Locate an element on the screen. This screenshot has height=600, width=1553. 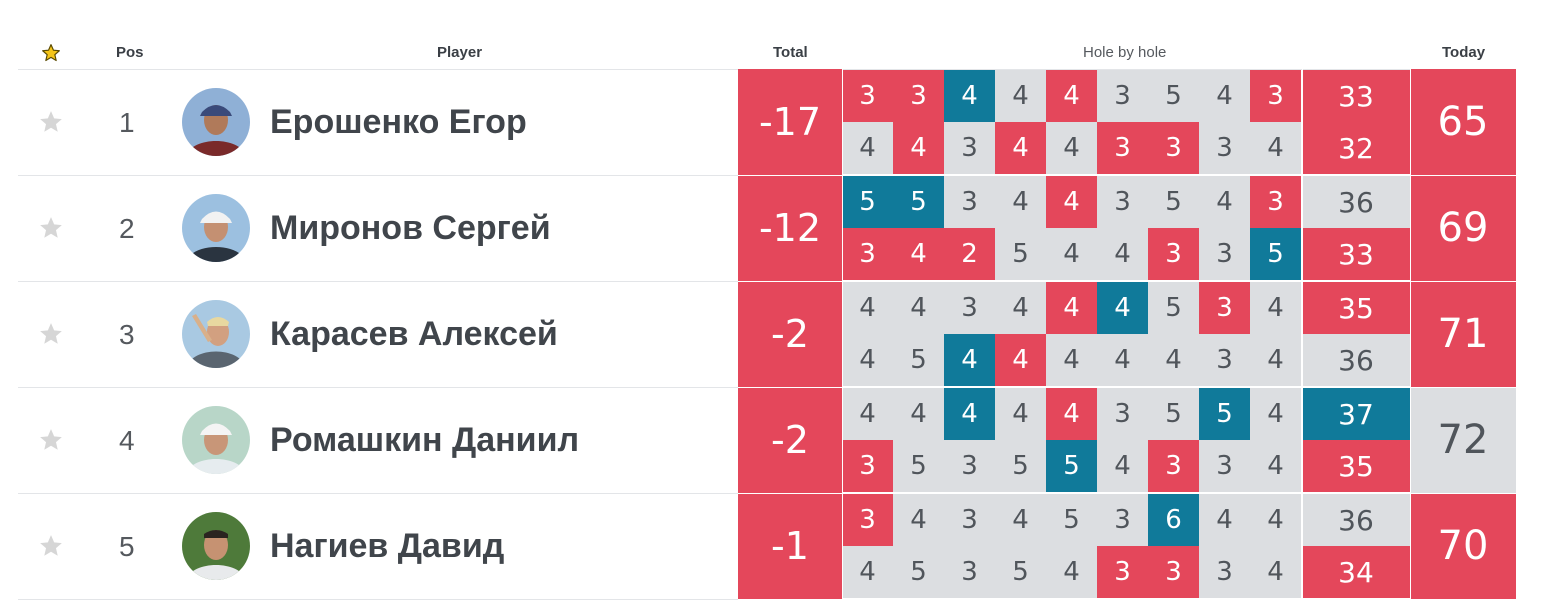
player-name: Нагиев Давид is located at coordinates (387, 546).